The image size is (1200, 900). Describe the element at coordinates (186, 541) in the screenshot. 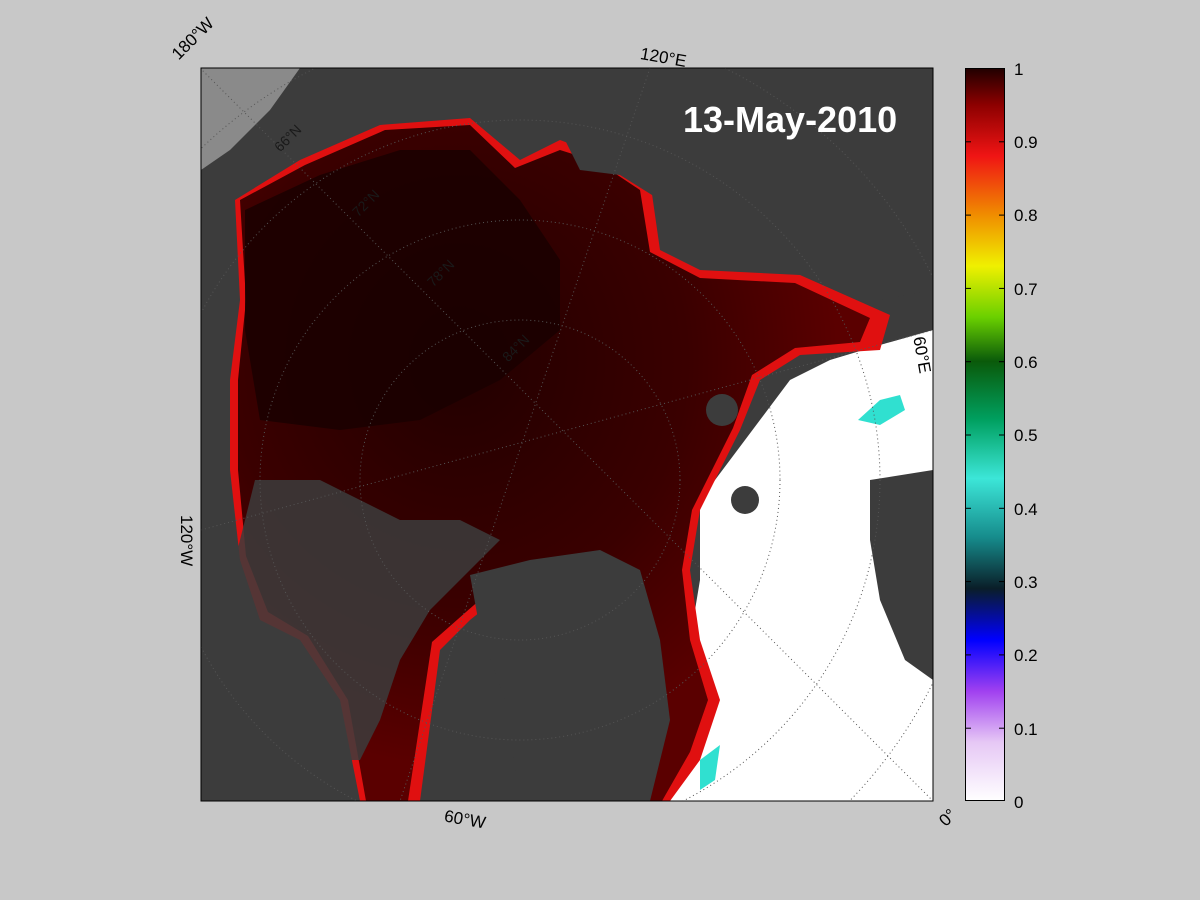

I see `lon-label-120w: 120°W` at that location.